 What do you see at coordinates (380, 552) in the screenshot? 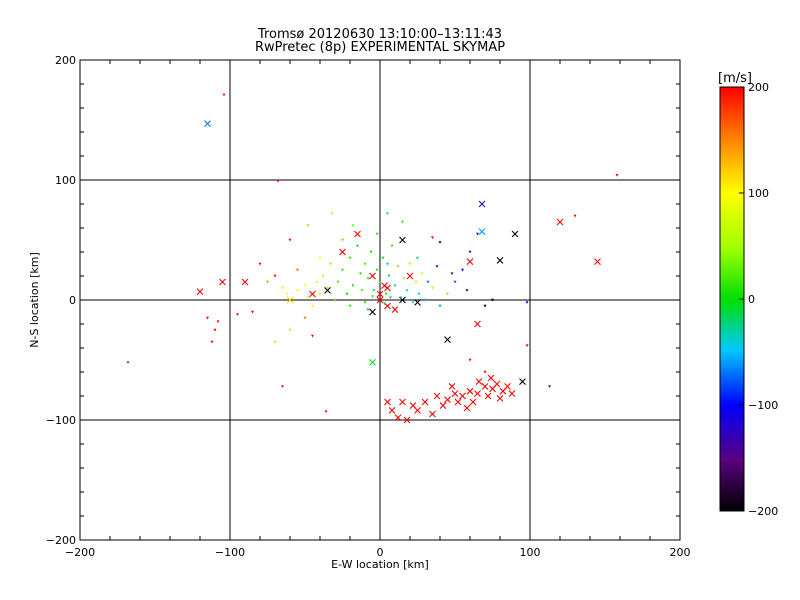
I see `x-tick-label: 0` at bounding box center [380, 552].